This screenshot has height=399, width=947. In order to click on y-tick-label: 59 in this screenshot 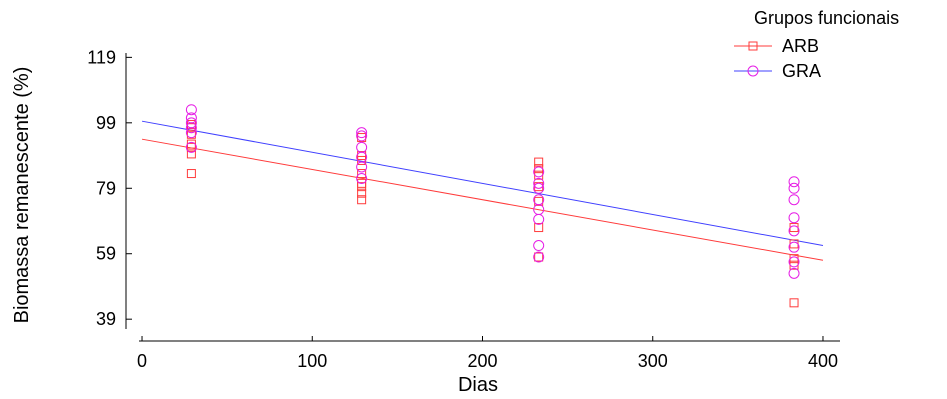, I will do `click(106, 254)`.